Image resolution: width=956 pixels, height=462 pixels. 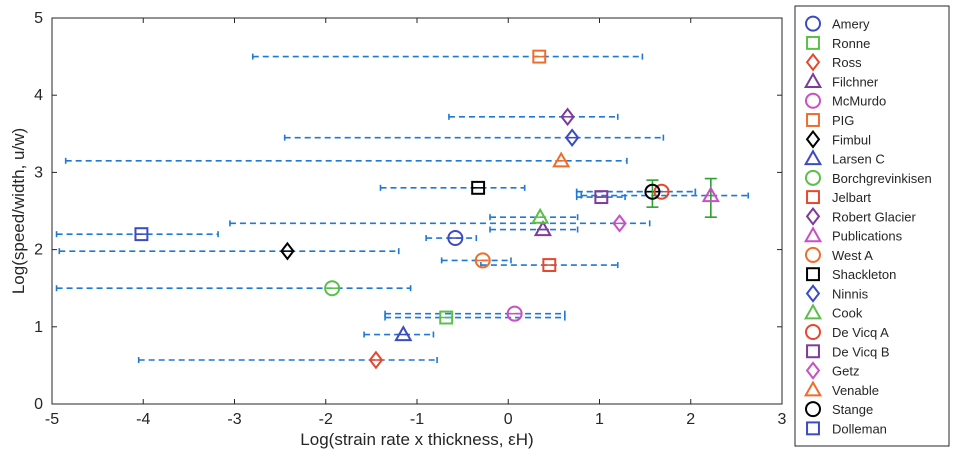 I want to click on x-tick-label: -2, so click(x=326, y=419).